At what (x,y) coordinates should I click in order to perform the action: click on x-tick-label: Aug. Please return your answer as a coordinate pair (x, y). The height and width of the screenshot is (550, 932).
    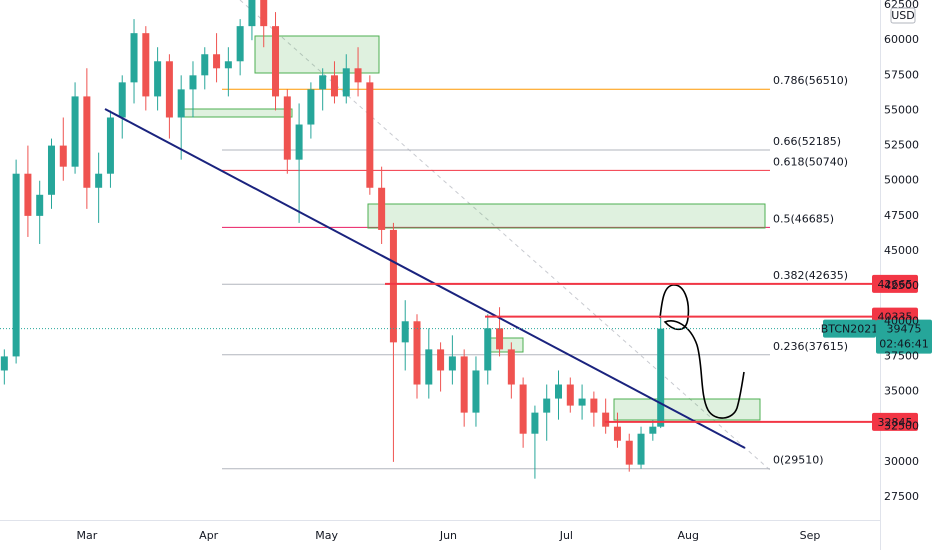
    Looking at the image, I should click on (687, 535).